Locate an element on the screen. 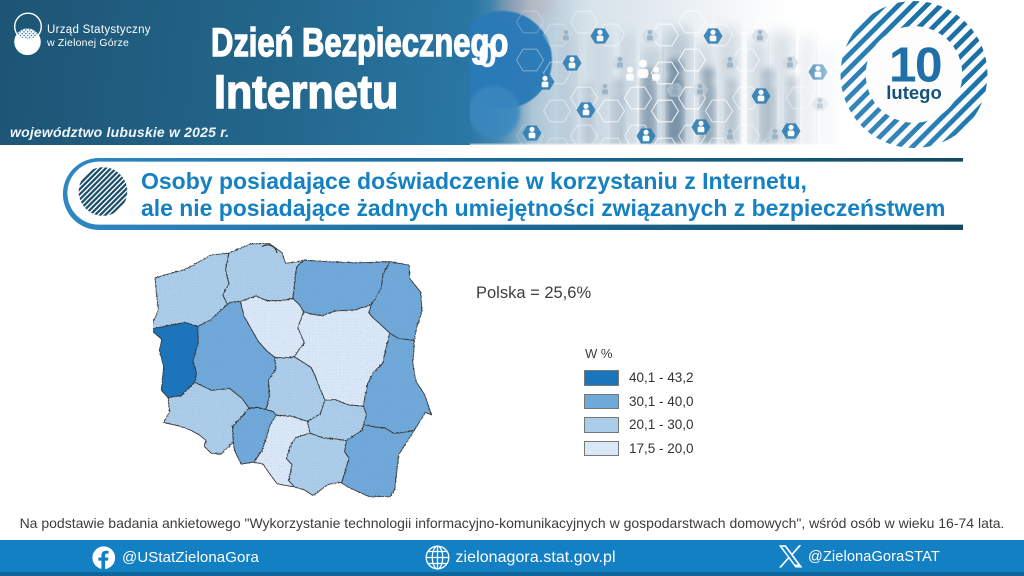 The image size is (1024, 576). svg-text: 10 is located at coordinates (915, 65).